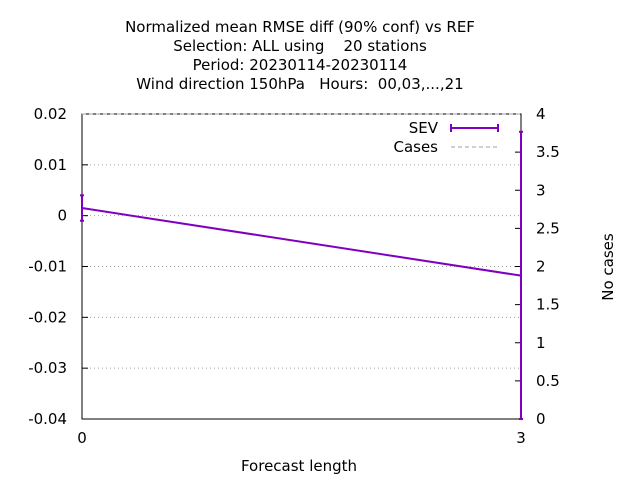 The height and width of the screenshot is (480, 640). Describe the element at coordinates (300, 65) in the screenshot. I see `title-line-3: Period: 20230114-20230114` at that location.